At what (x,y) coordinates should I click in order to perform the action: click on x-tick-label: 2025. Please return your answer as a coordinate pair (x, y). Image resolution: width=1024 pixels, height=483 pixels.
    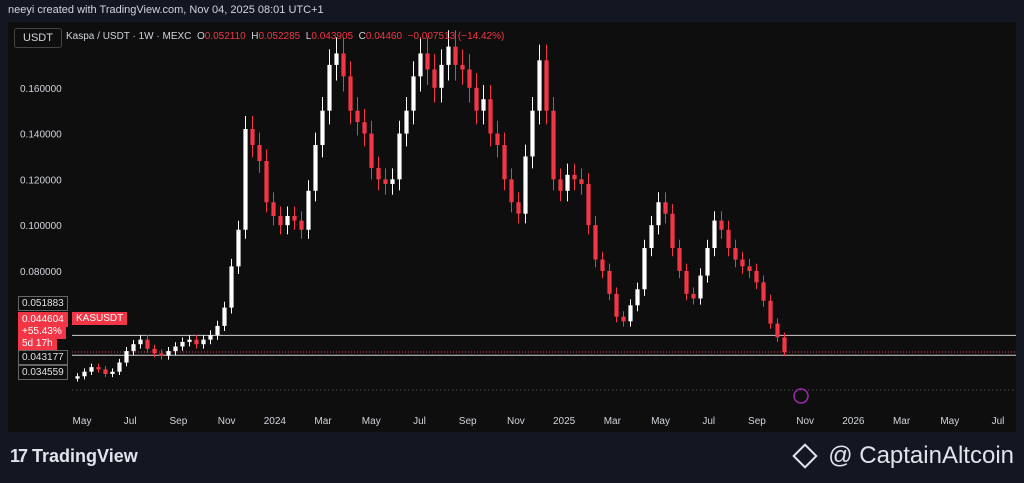
    Looking at the image, I should click on (564, 421).